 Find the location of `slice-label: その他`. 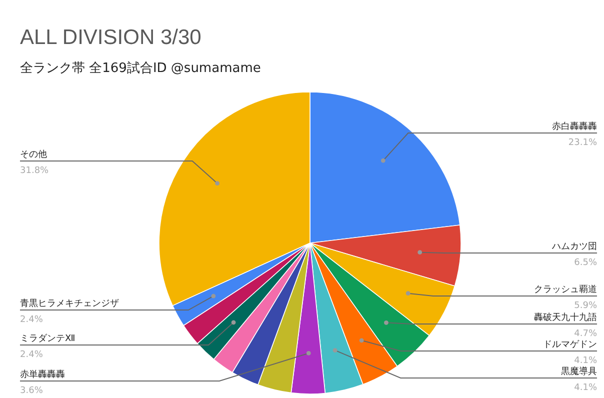

slice-label: その他 is located at coordinates (33, 154).